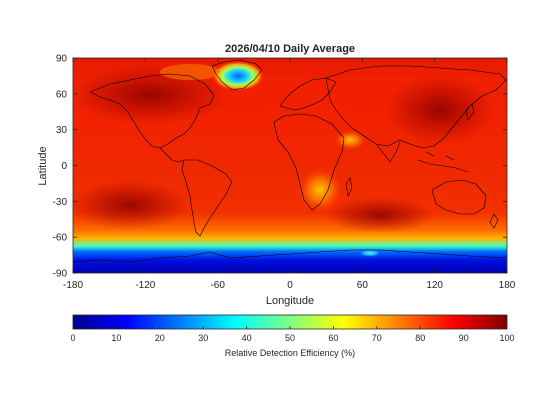 The width and height of the screenshot is (560, 420). What do you see at coordinates (290, 256) in the screenshot?
I see `coastline-antarctica` at bounding box center [290, 256].